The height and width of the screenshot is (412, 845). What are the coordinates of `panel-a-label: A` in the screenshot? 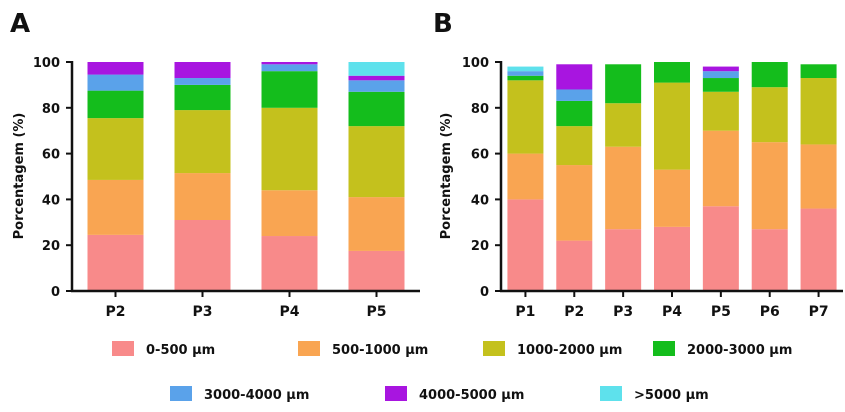 It's located at (20, 24).